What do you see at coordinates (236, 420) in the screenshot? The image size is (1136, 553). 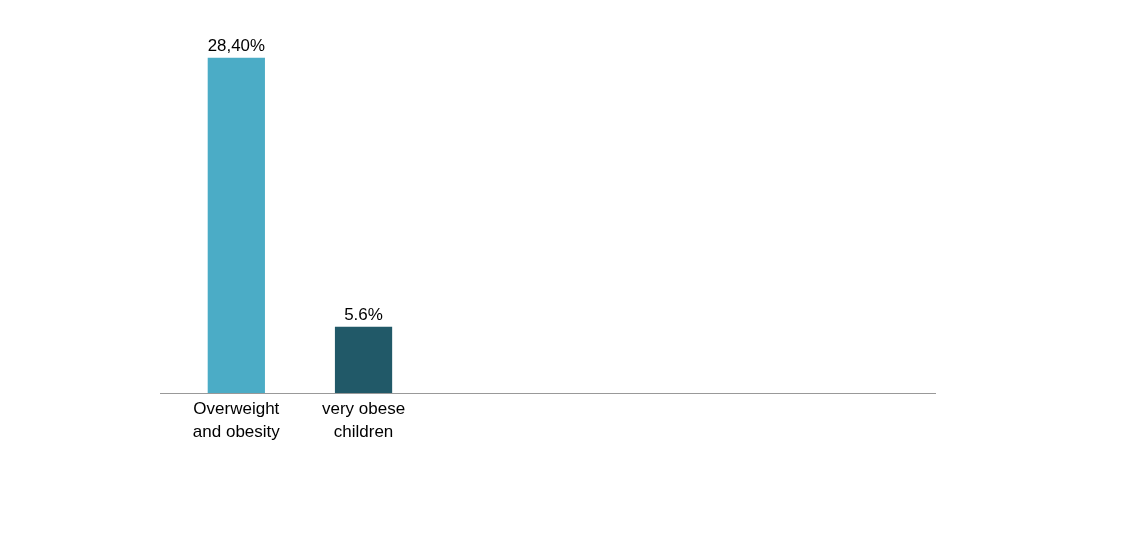 I see `x-tick-label: Overweight and obesity` at bounding box center [236, 420].